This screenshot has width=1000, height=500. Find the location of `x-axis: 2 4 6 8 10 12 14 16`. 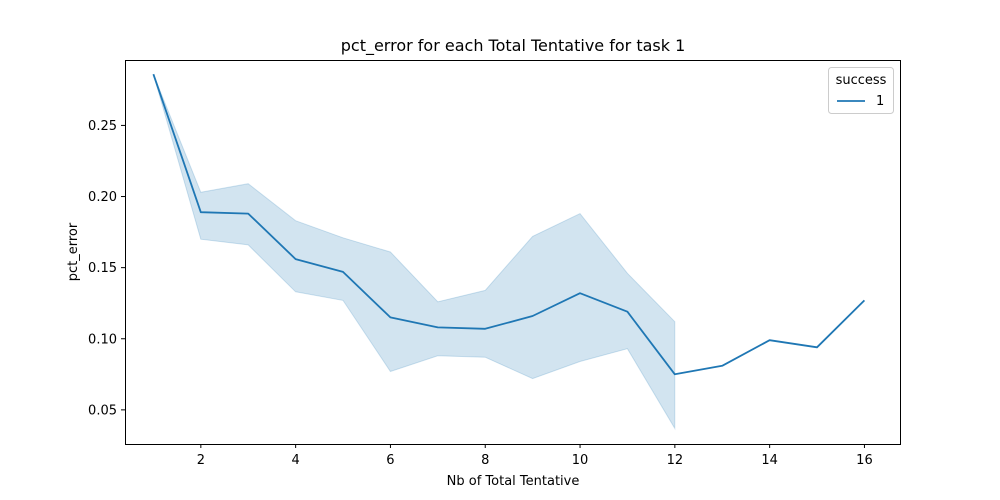

x-axis: 2 4 6 8 10 12 14 16 is located at coordinates (535, 456).